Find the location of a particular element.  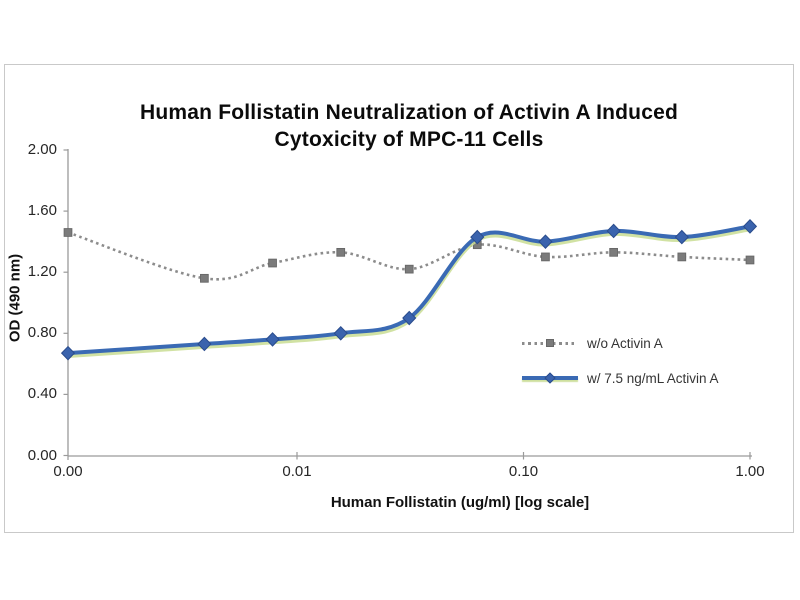

x-tick-label: 0.00 is located at coordinates (68, 471).